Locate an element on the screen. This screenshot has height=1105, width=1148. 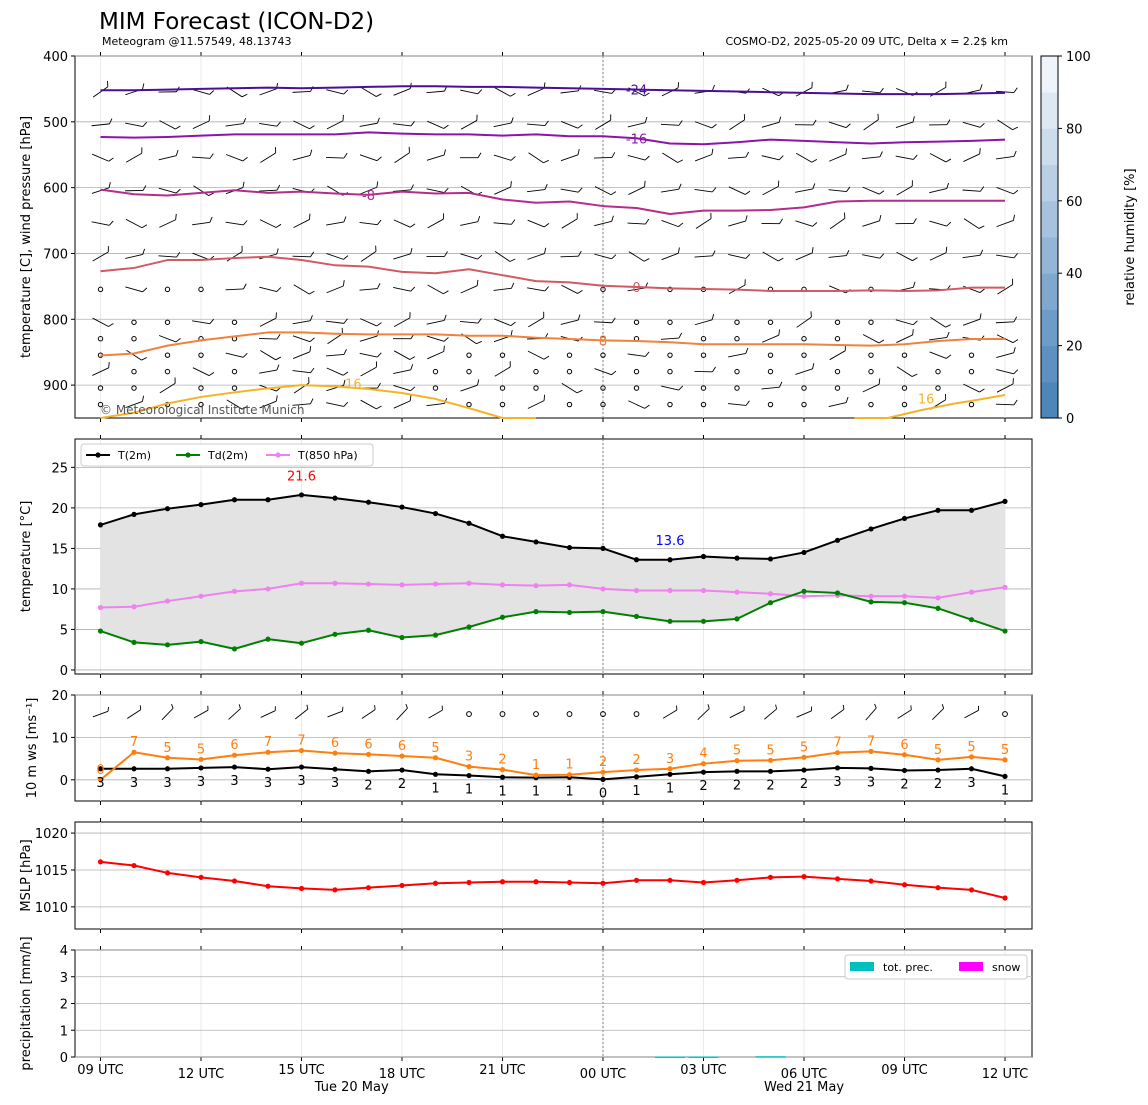
legend-marker is located at coordinates (278, 455).